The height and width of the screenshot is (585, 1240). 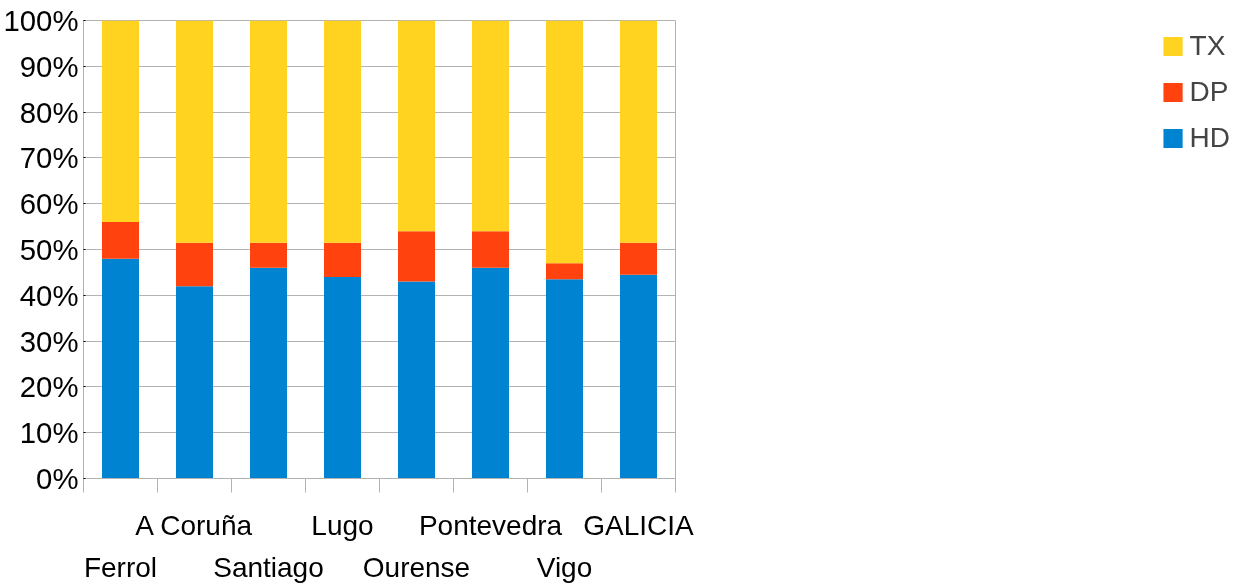 I want to click on y-tick-label: 80%, so click(x=49, y=112).